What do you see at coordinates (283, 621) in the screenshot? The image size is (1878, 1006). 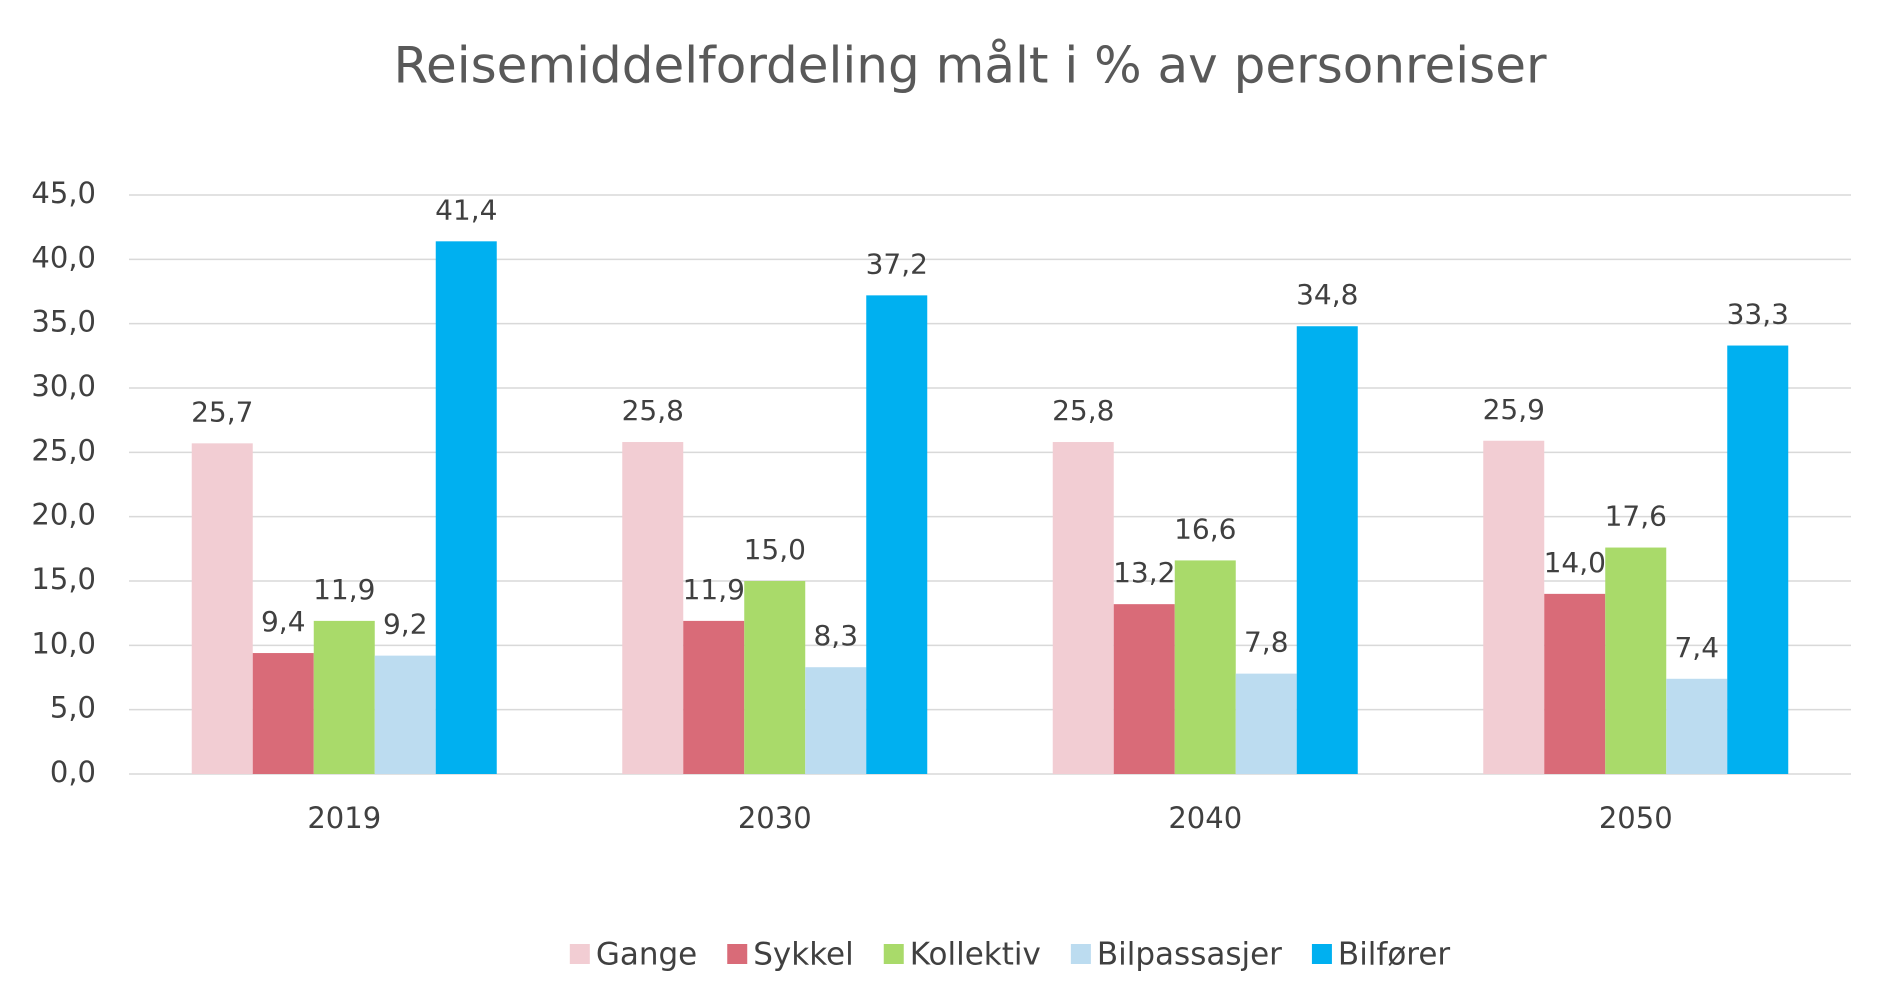 I see `data-label: 9,4` at bounding box center [283, 621].